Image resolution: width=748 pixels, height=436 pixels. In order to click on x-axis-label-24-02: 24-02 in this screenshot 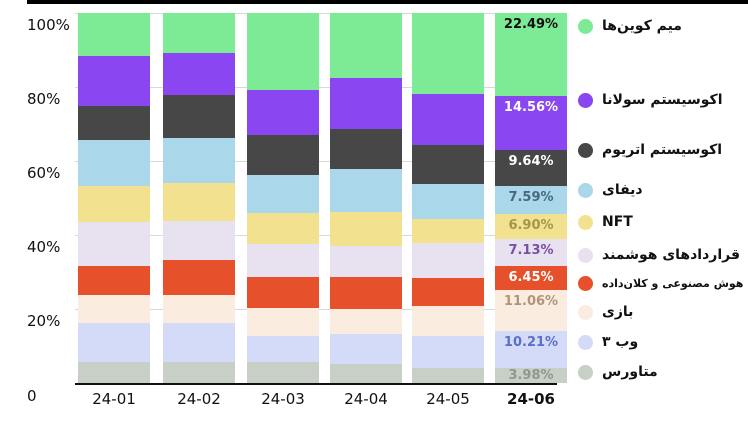, I will do `click(199, 399)`.